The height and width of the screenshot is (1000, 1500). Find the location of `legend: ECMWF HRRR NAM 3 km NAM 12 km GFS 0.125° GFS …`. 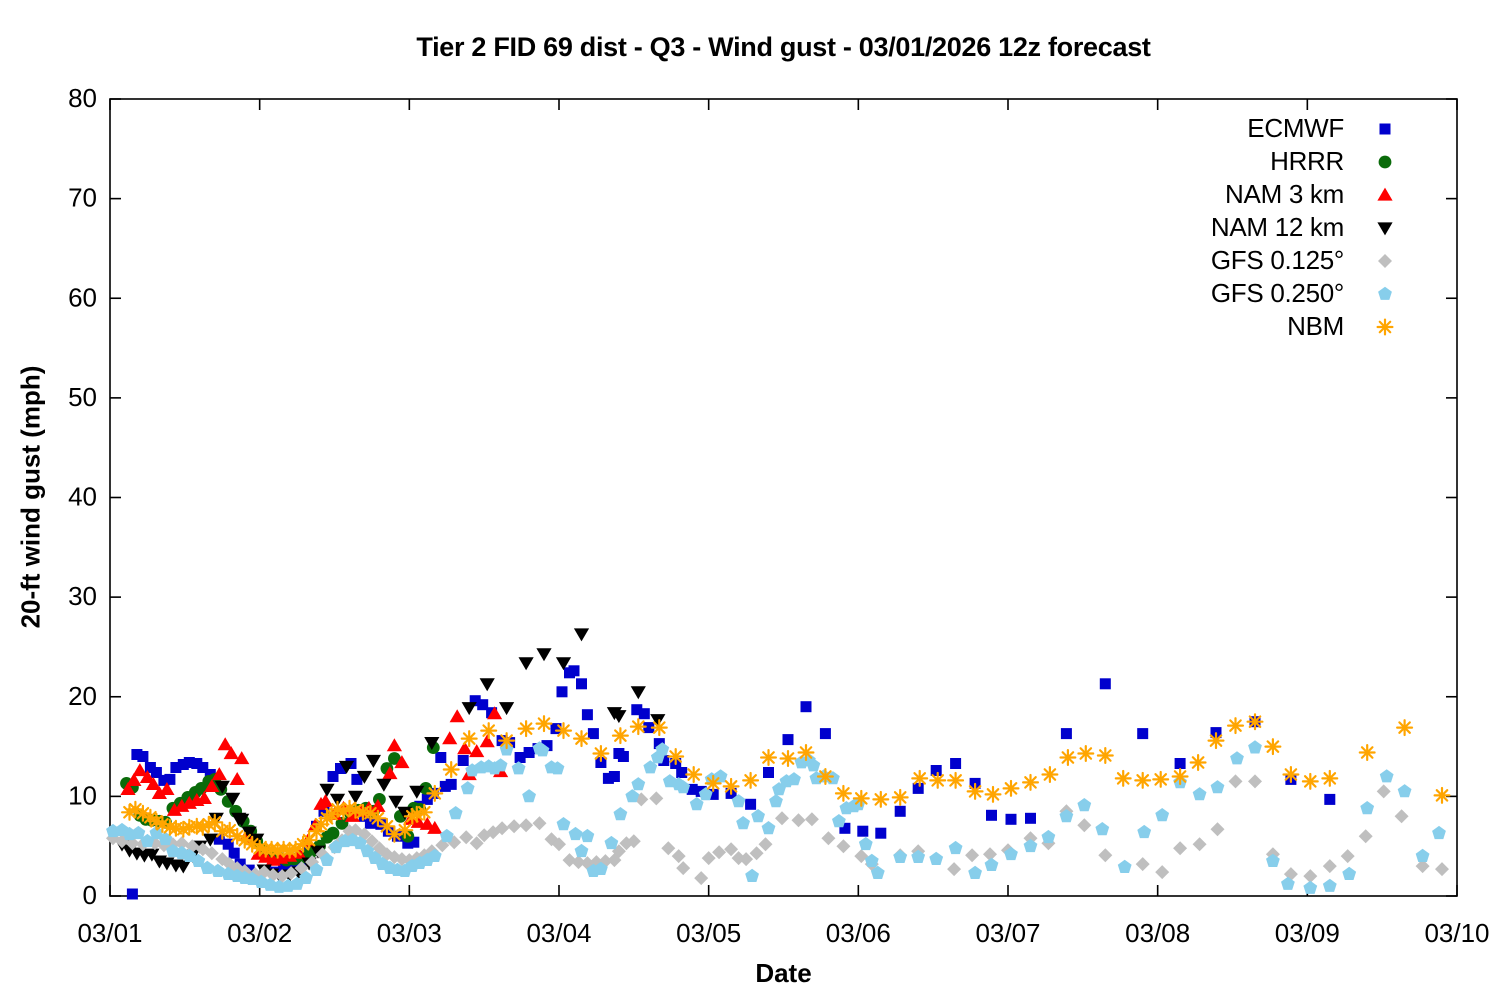

legend: ECMWF HRRR NAM 3 km NAM 12 km GFS 0.125° GFS … is located at coordinates (1304, 227).